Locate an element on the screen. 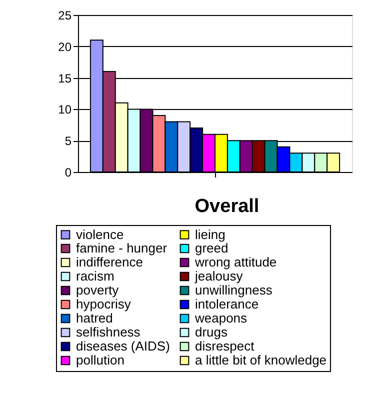 This screenshot has width=381, height=402. text: Overall is located at coordinates (227, 206).